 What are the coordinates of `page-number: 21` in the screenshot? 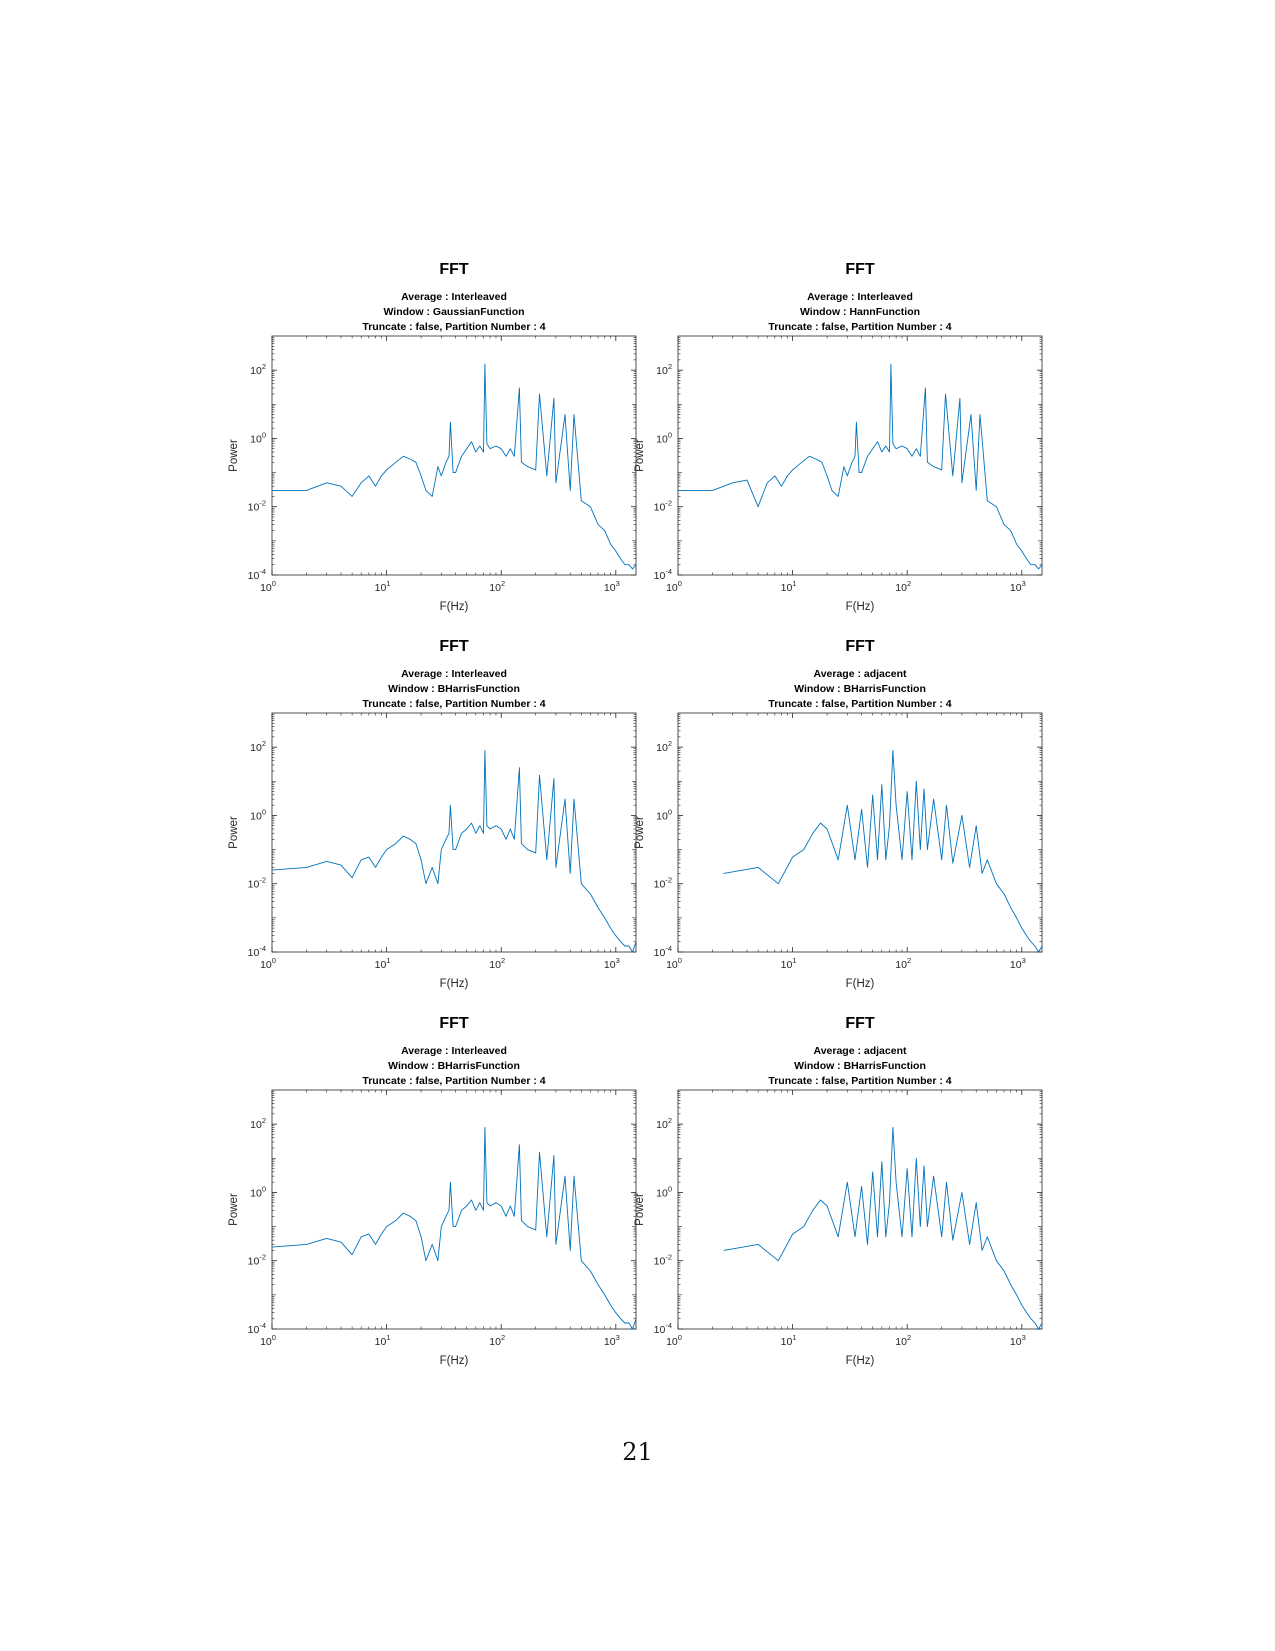 It's located at (637, 1452).